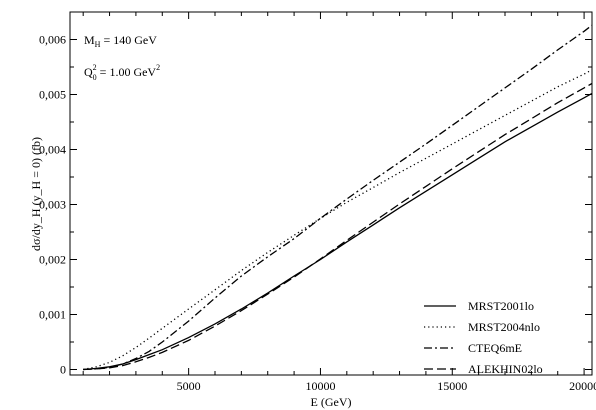 This screenshot has width=596, height=410. Describe the element at coordinates (52, 260) in the screenshot. I see `y-tick-label: 0,002` at that location.